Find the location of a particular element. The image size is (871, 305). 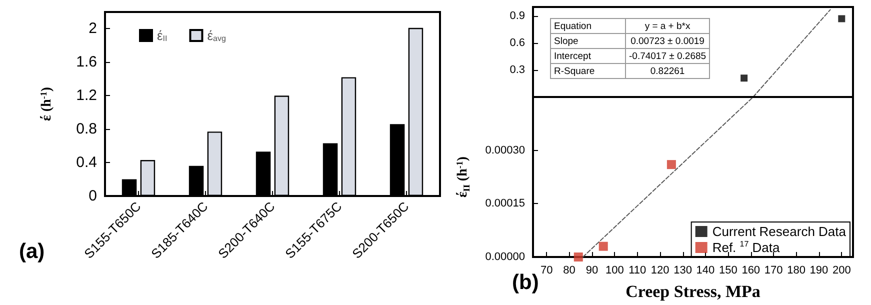

x-tick-label: 190 is located at coordinates (819, 270).